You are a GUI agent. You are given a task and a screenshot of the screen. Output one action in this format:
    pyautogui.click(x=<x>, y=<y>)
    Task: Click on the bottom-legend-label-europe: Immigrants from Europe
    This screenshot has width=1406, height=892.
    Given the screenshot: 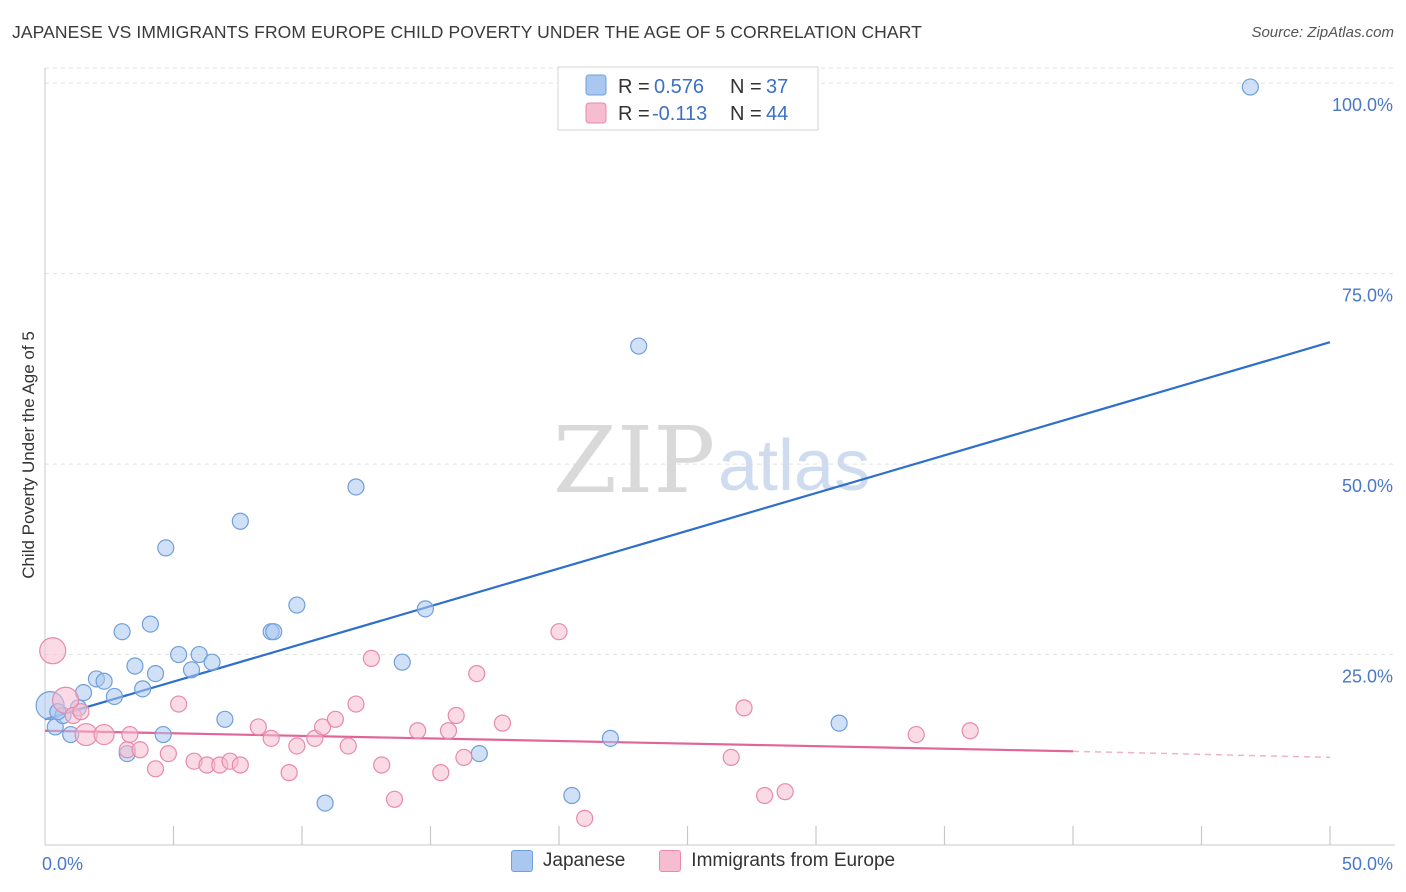 What is the action you would take?
    pyautogui.click(x=793, y=860)
    